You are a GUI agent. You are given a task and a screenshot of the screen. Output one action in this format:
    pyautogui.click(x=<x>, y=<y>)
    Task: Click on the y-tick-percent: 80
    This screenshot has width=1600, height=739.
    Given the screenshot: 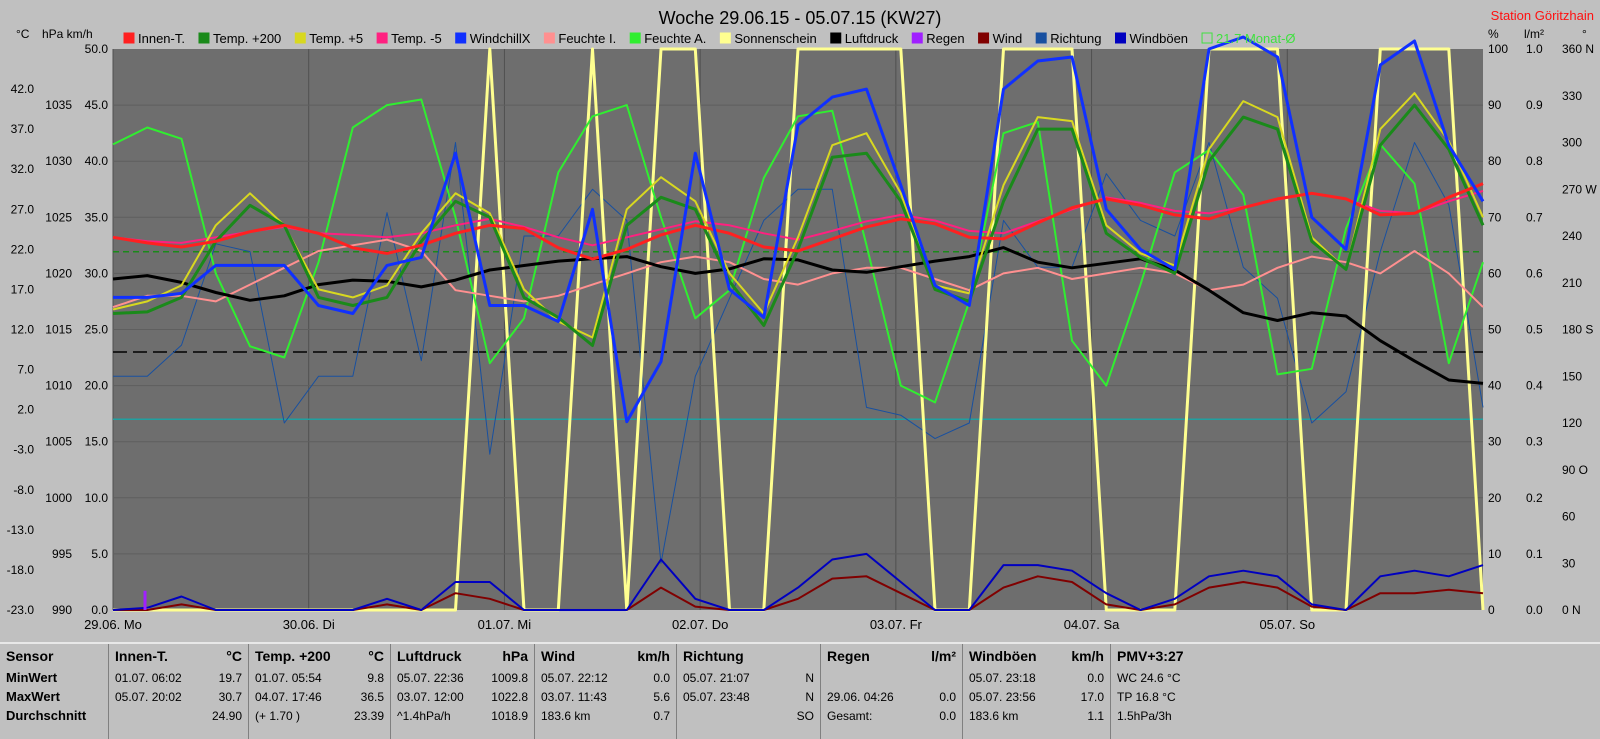 What is the action you would take?
    pyautogui.click(x=1495, y=161)
    